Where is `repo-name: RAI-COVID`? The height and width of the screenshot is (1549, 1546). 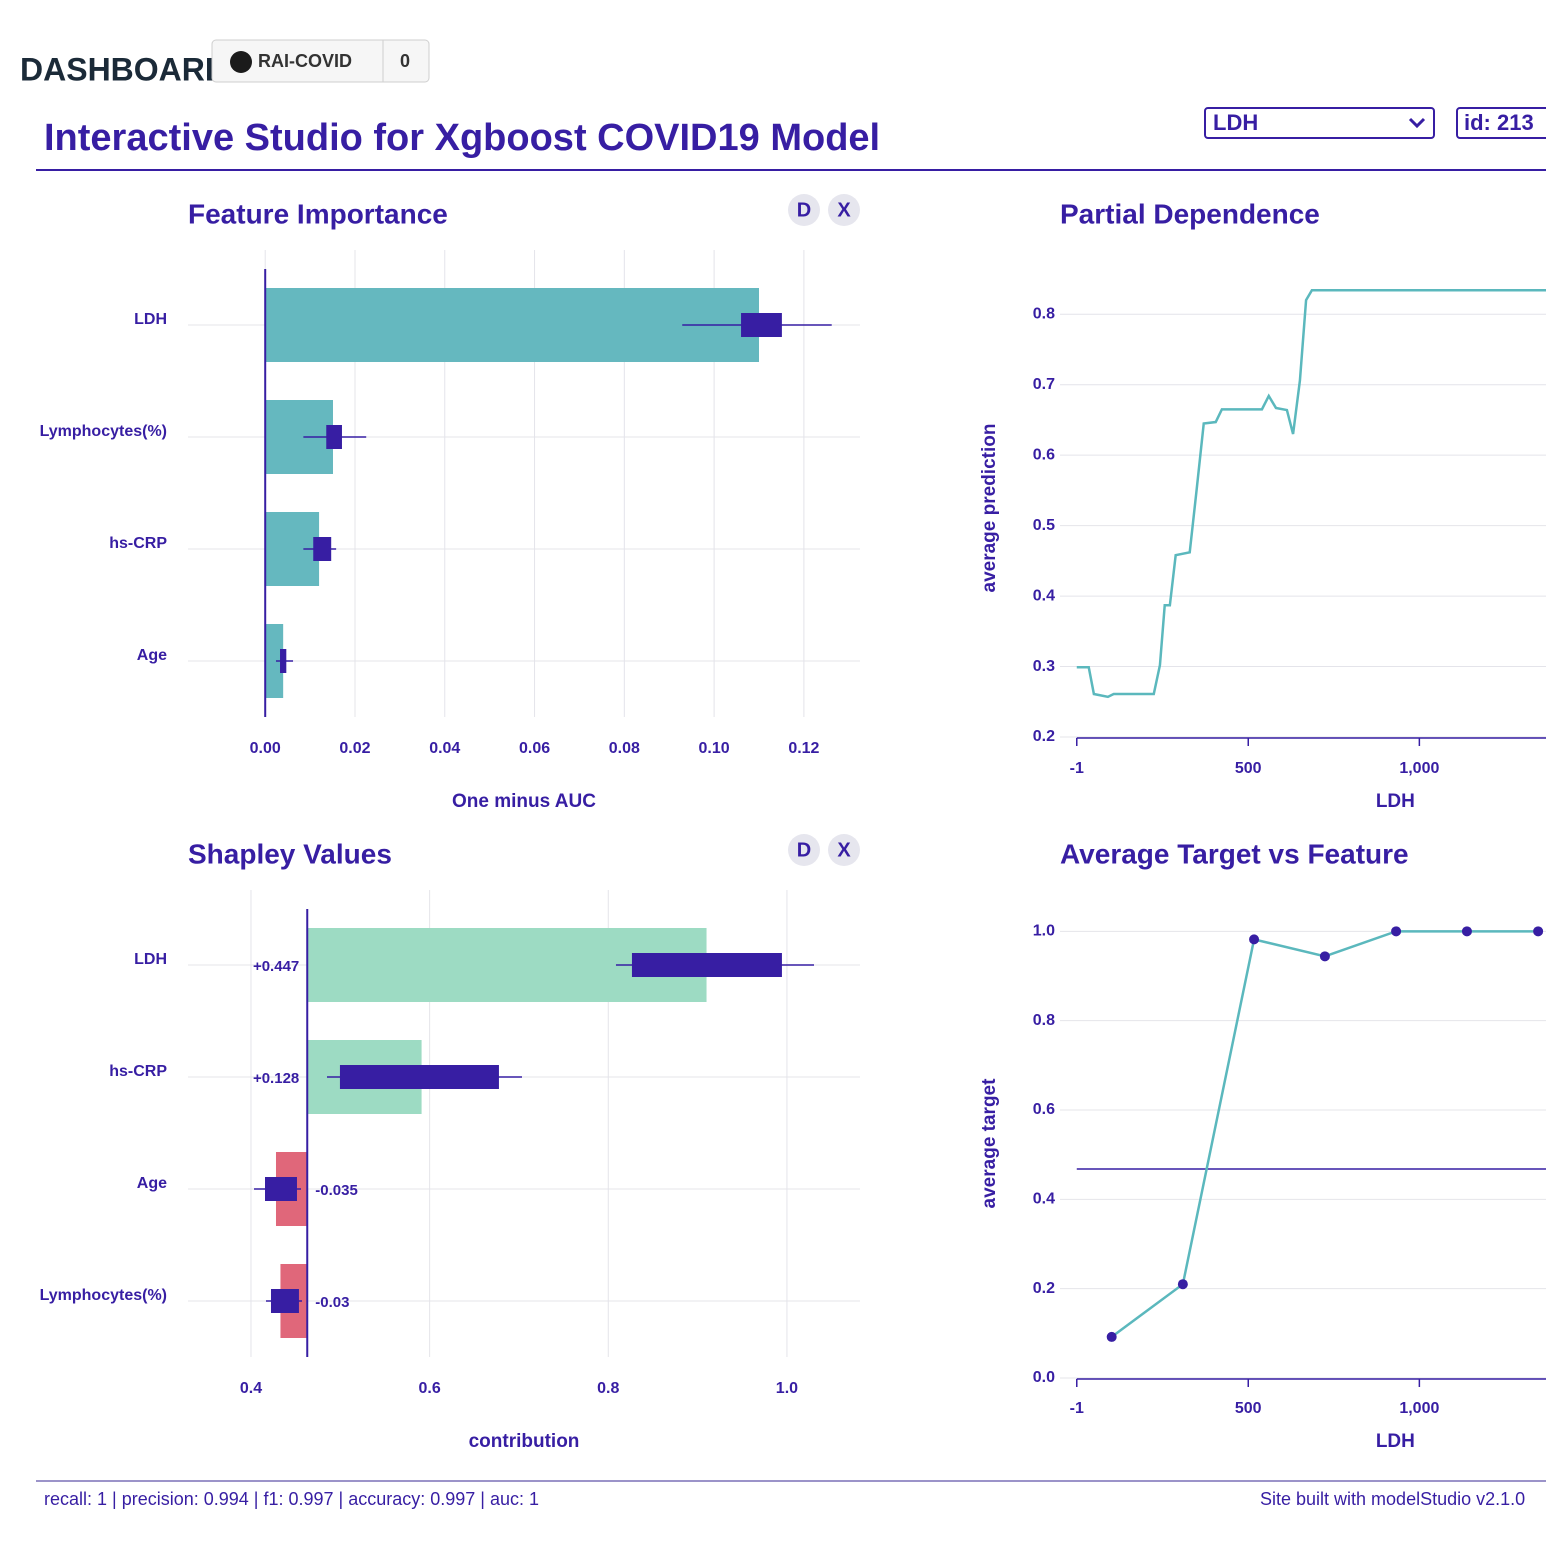
repo-name: RAI-COVID is located at coordinates (305, 61).